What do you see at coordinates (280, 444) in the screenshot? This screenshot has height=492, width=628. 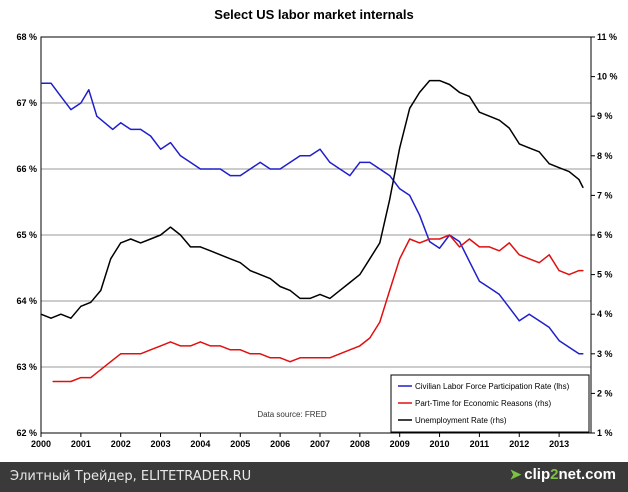 I see `x-tick-label: 2006` at bounding box center [280, 444].